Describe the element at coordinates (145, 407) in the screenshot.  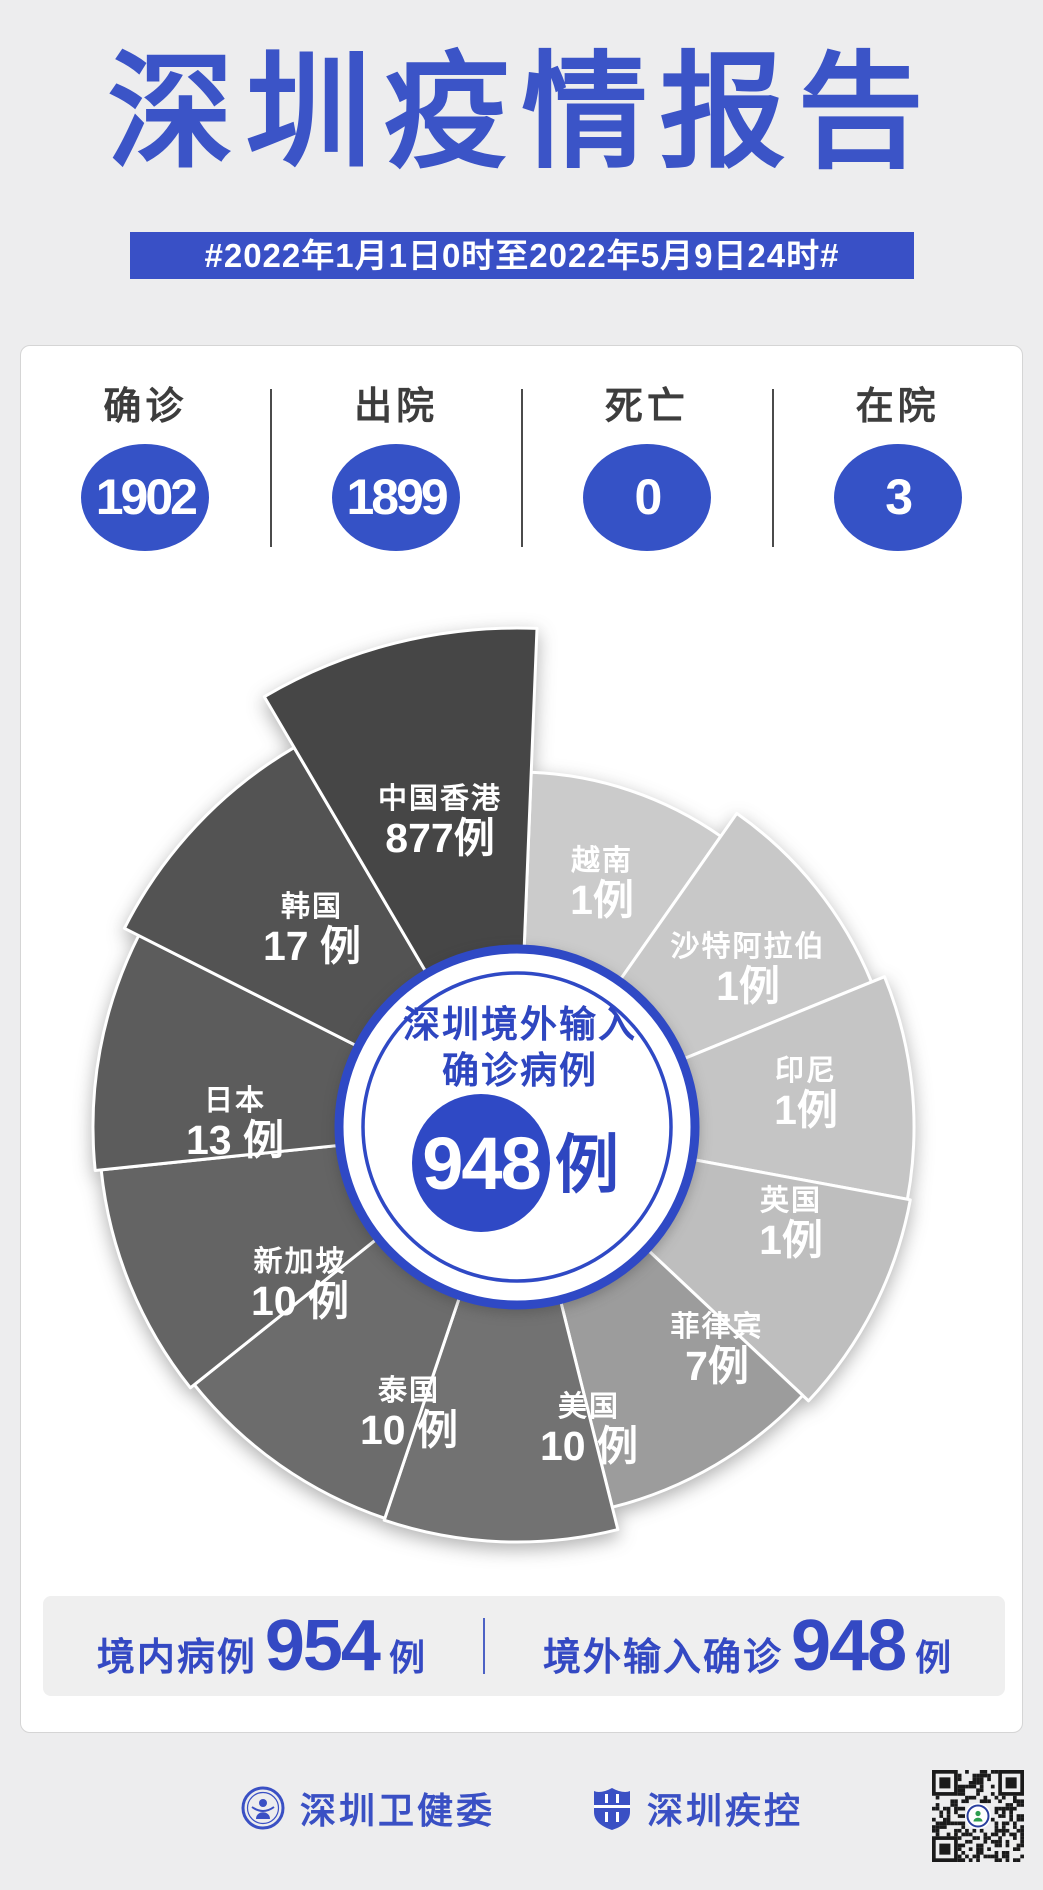
I see `stat-label: 确诊` at that location.